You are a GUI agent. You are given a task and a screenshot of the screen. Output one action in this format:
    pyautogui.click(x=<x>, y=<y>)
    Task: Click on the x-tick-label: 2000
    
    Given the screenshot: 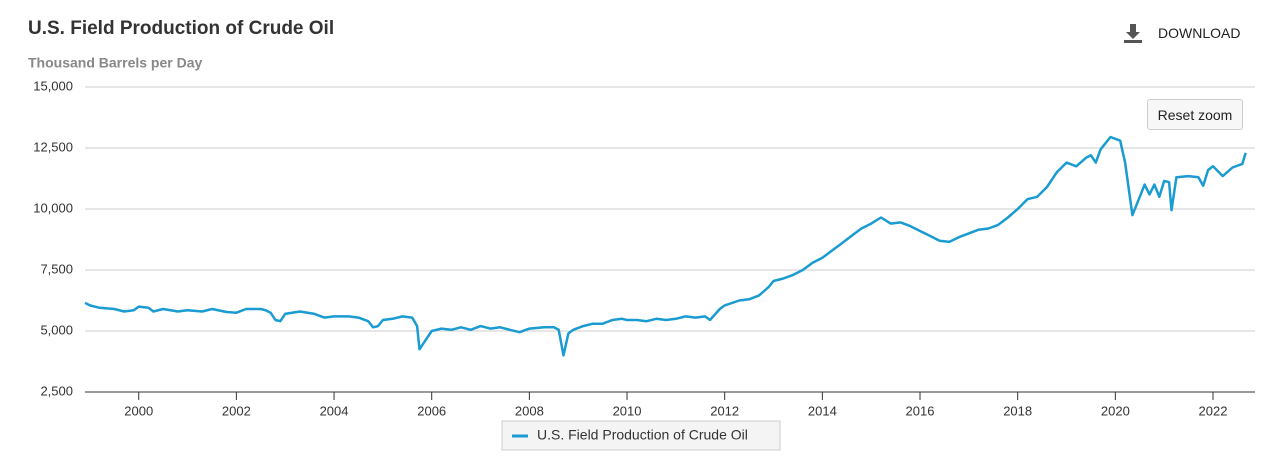 What is the action you would take?
    pyautogui.click(x=138, y=410)
    